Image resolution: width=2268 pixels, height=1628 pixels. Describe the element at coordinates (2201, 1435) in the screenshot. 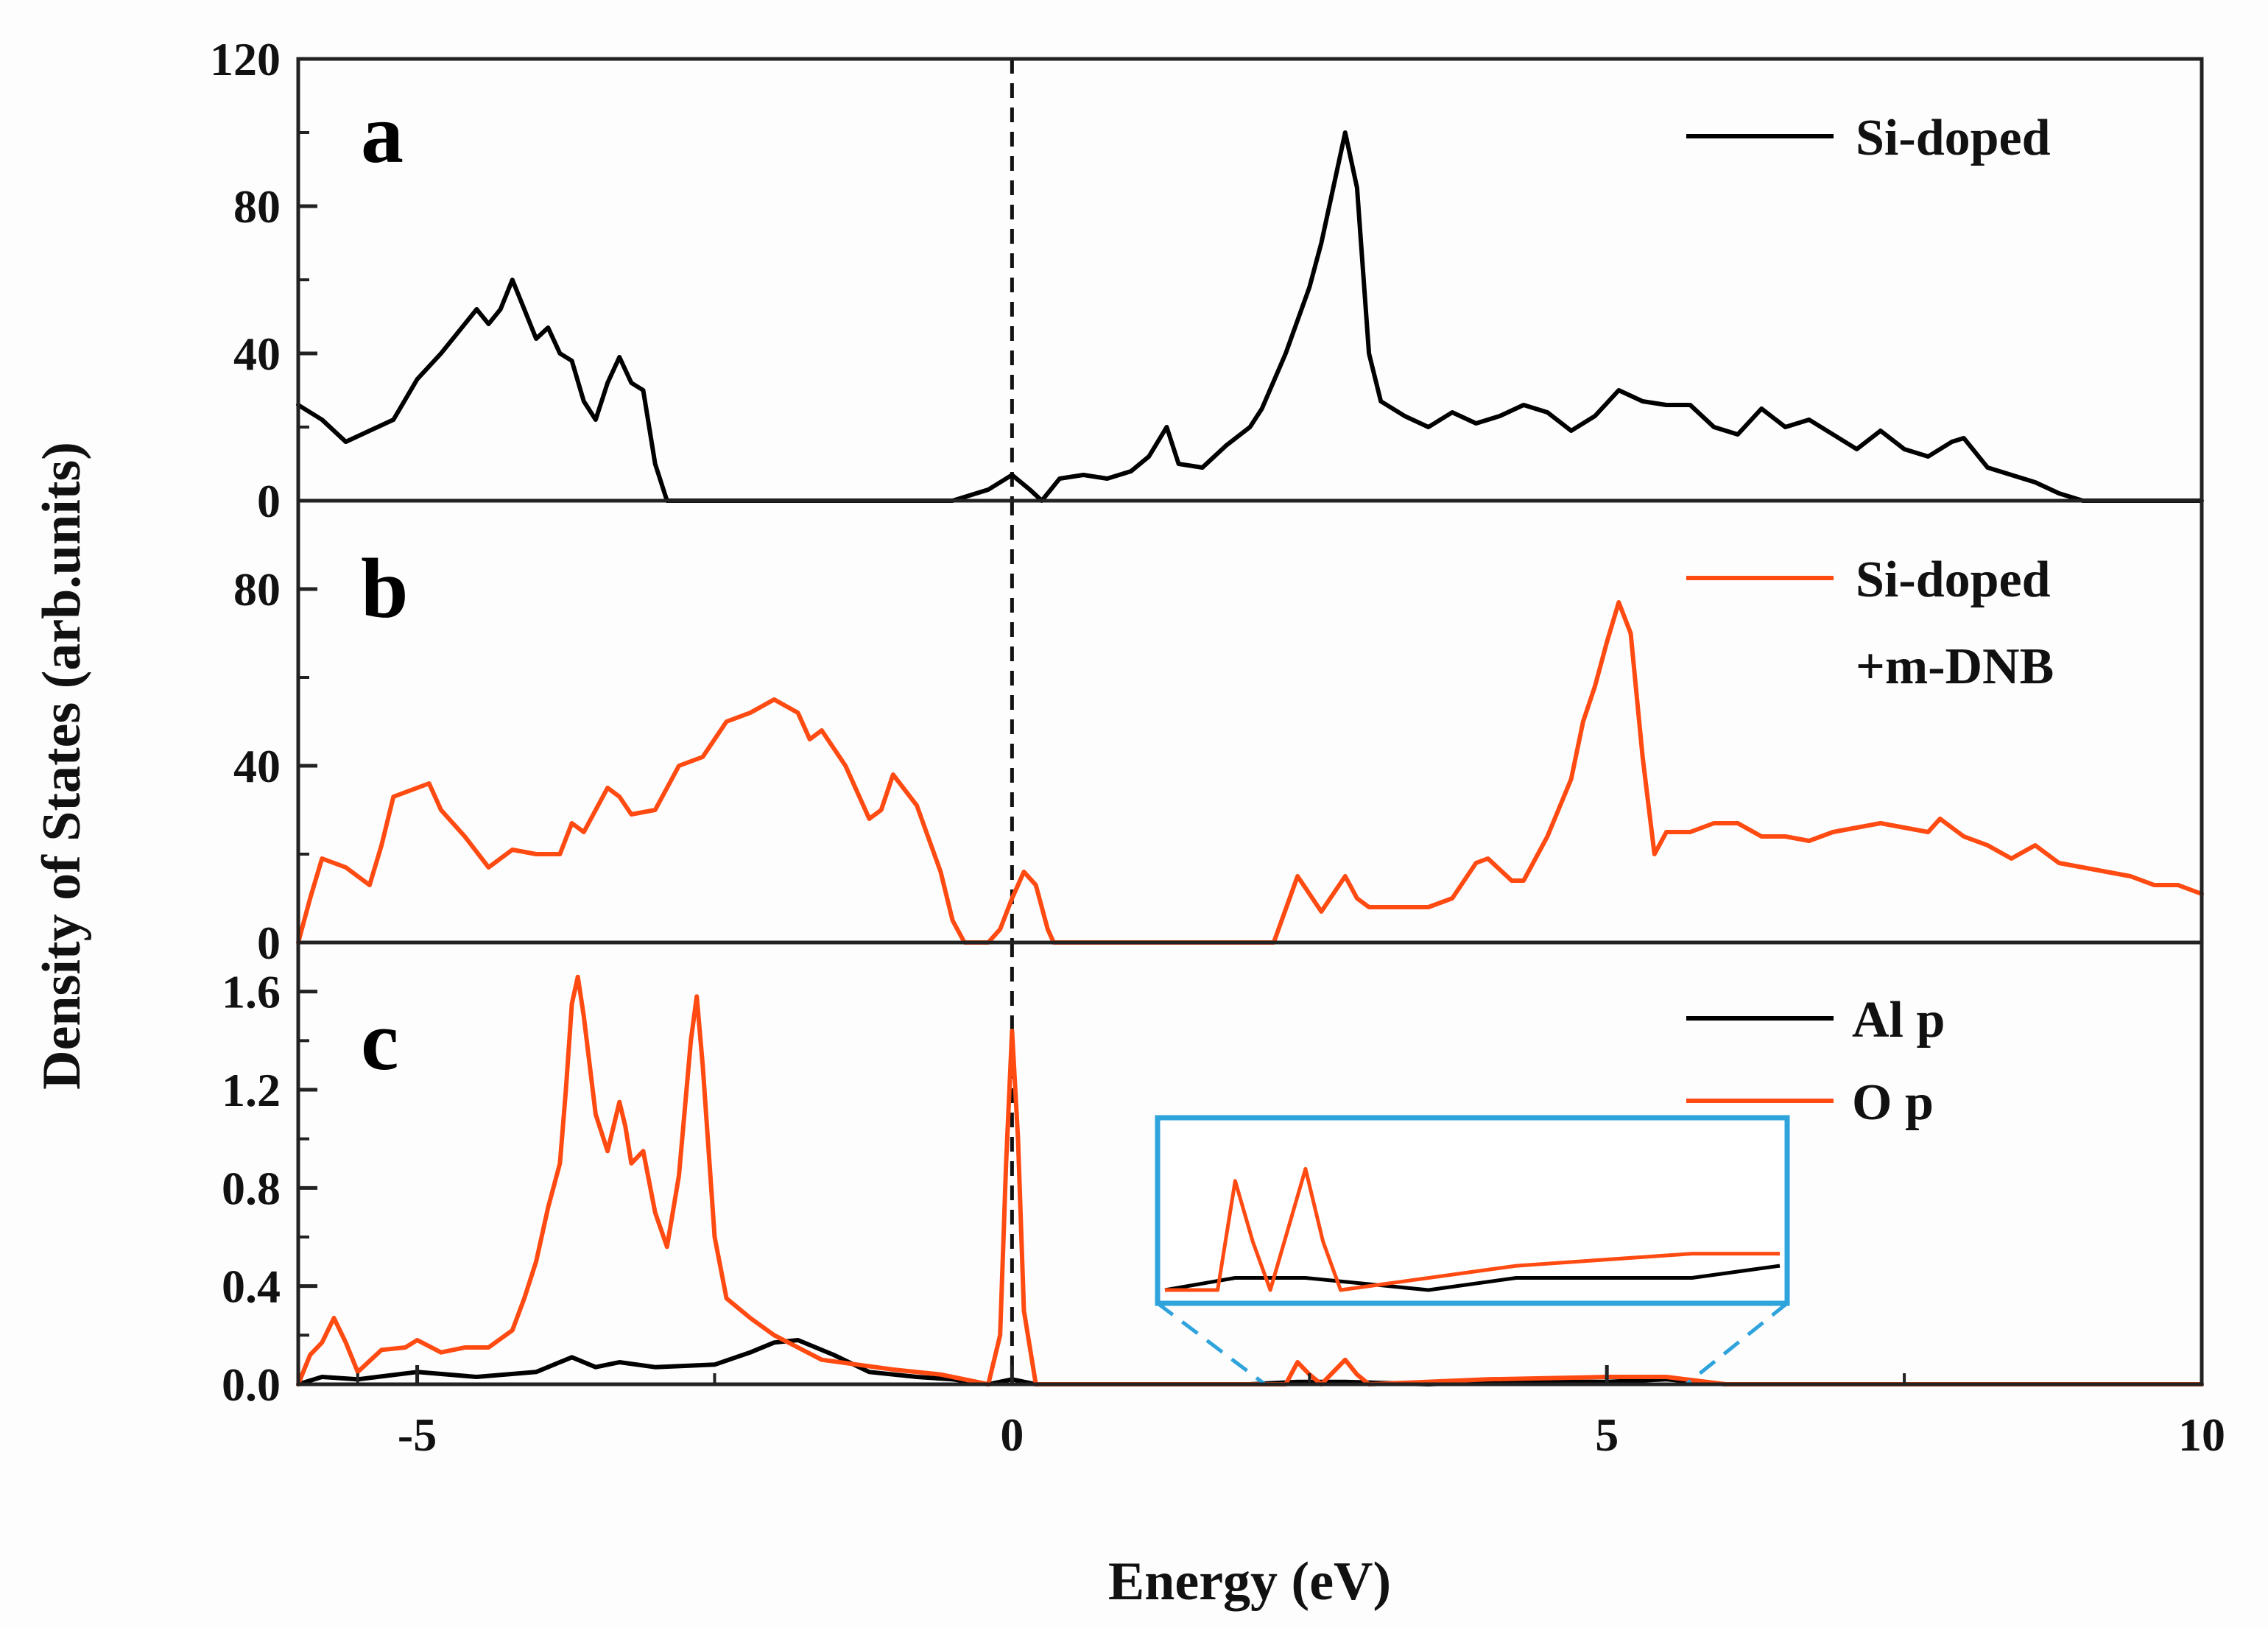

I see `x-tick-label-3: 10` at that location.